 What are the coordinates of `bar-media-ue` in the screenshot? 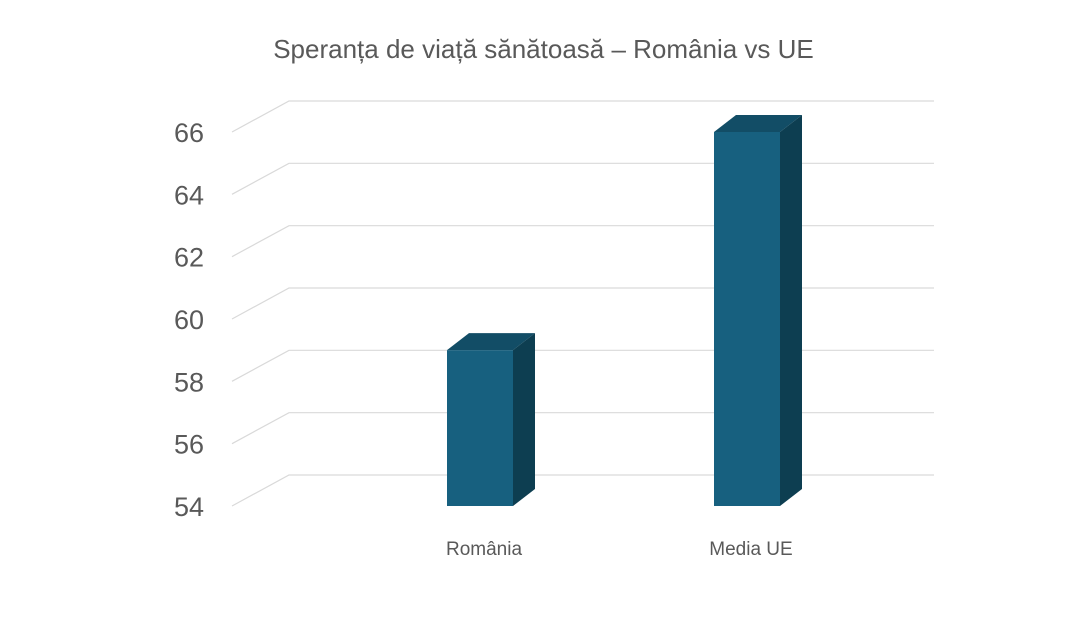 It's located at (758, 310).